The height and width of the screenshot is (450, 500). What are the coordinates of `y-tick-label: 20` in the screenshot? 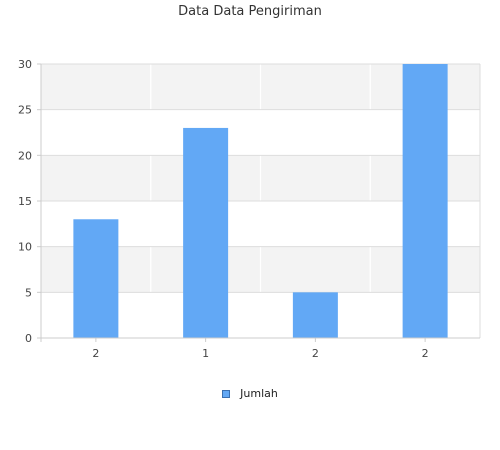 It's located at (25, 155).